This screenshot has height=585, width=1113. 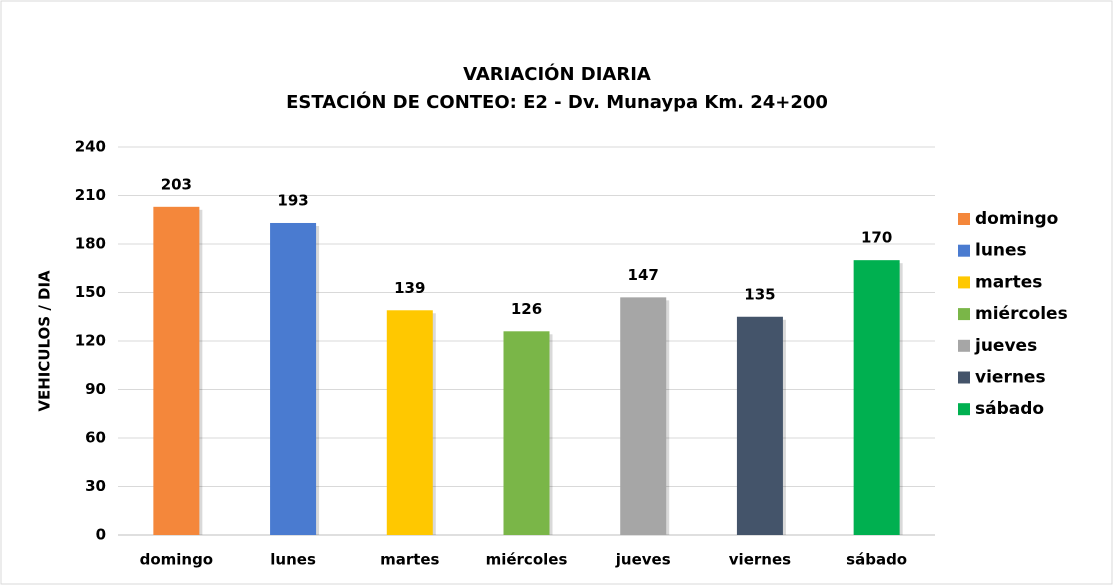 I want to click on y-tick-label: 240, so click(x=90, y=147).